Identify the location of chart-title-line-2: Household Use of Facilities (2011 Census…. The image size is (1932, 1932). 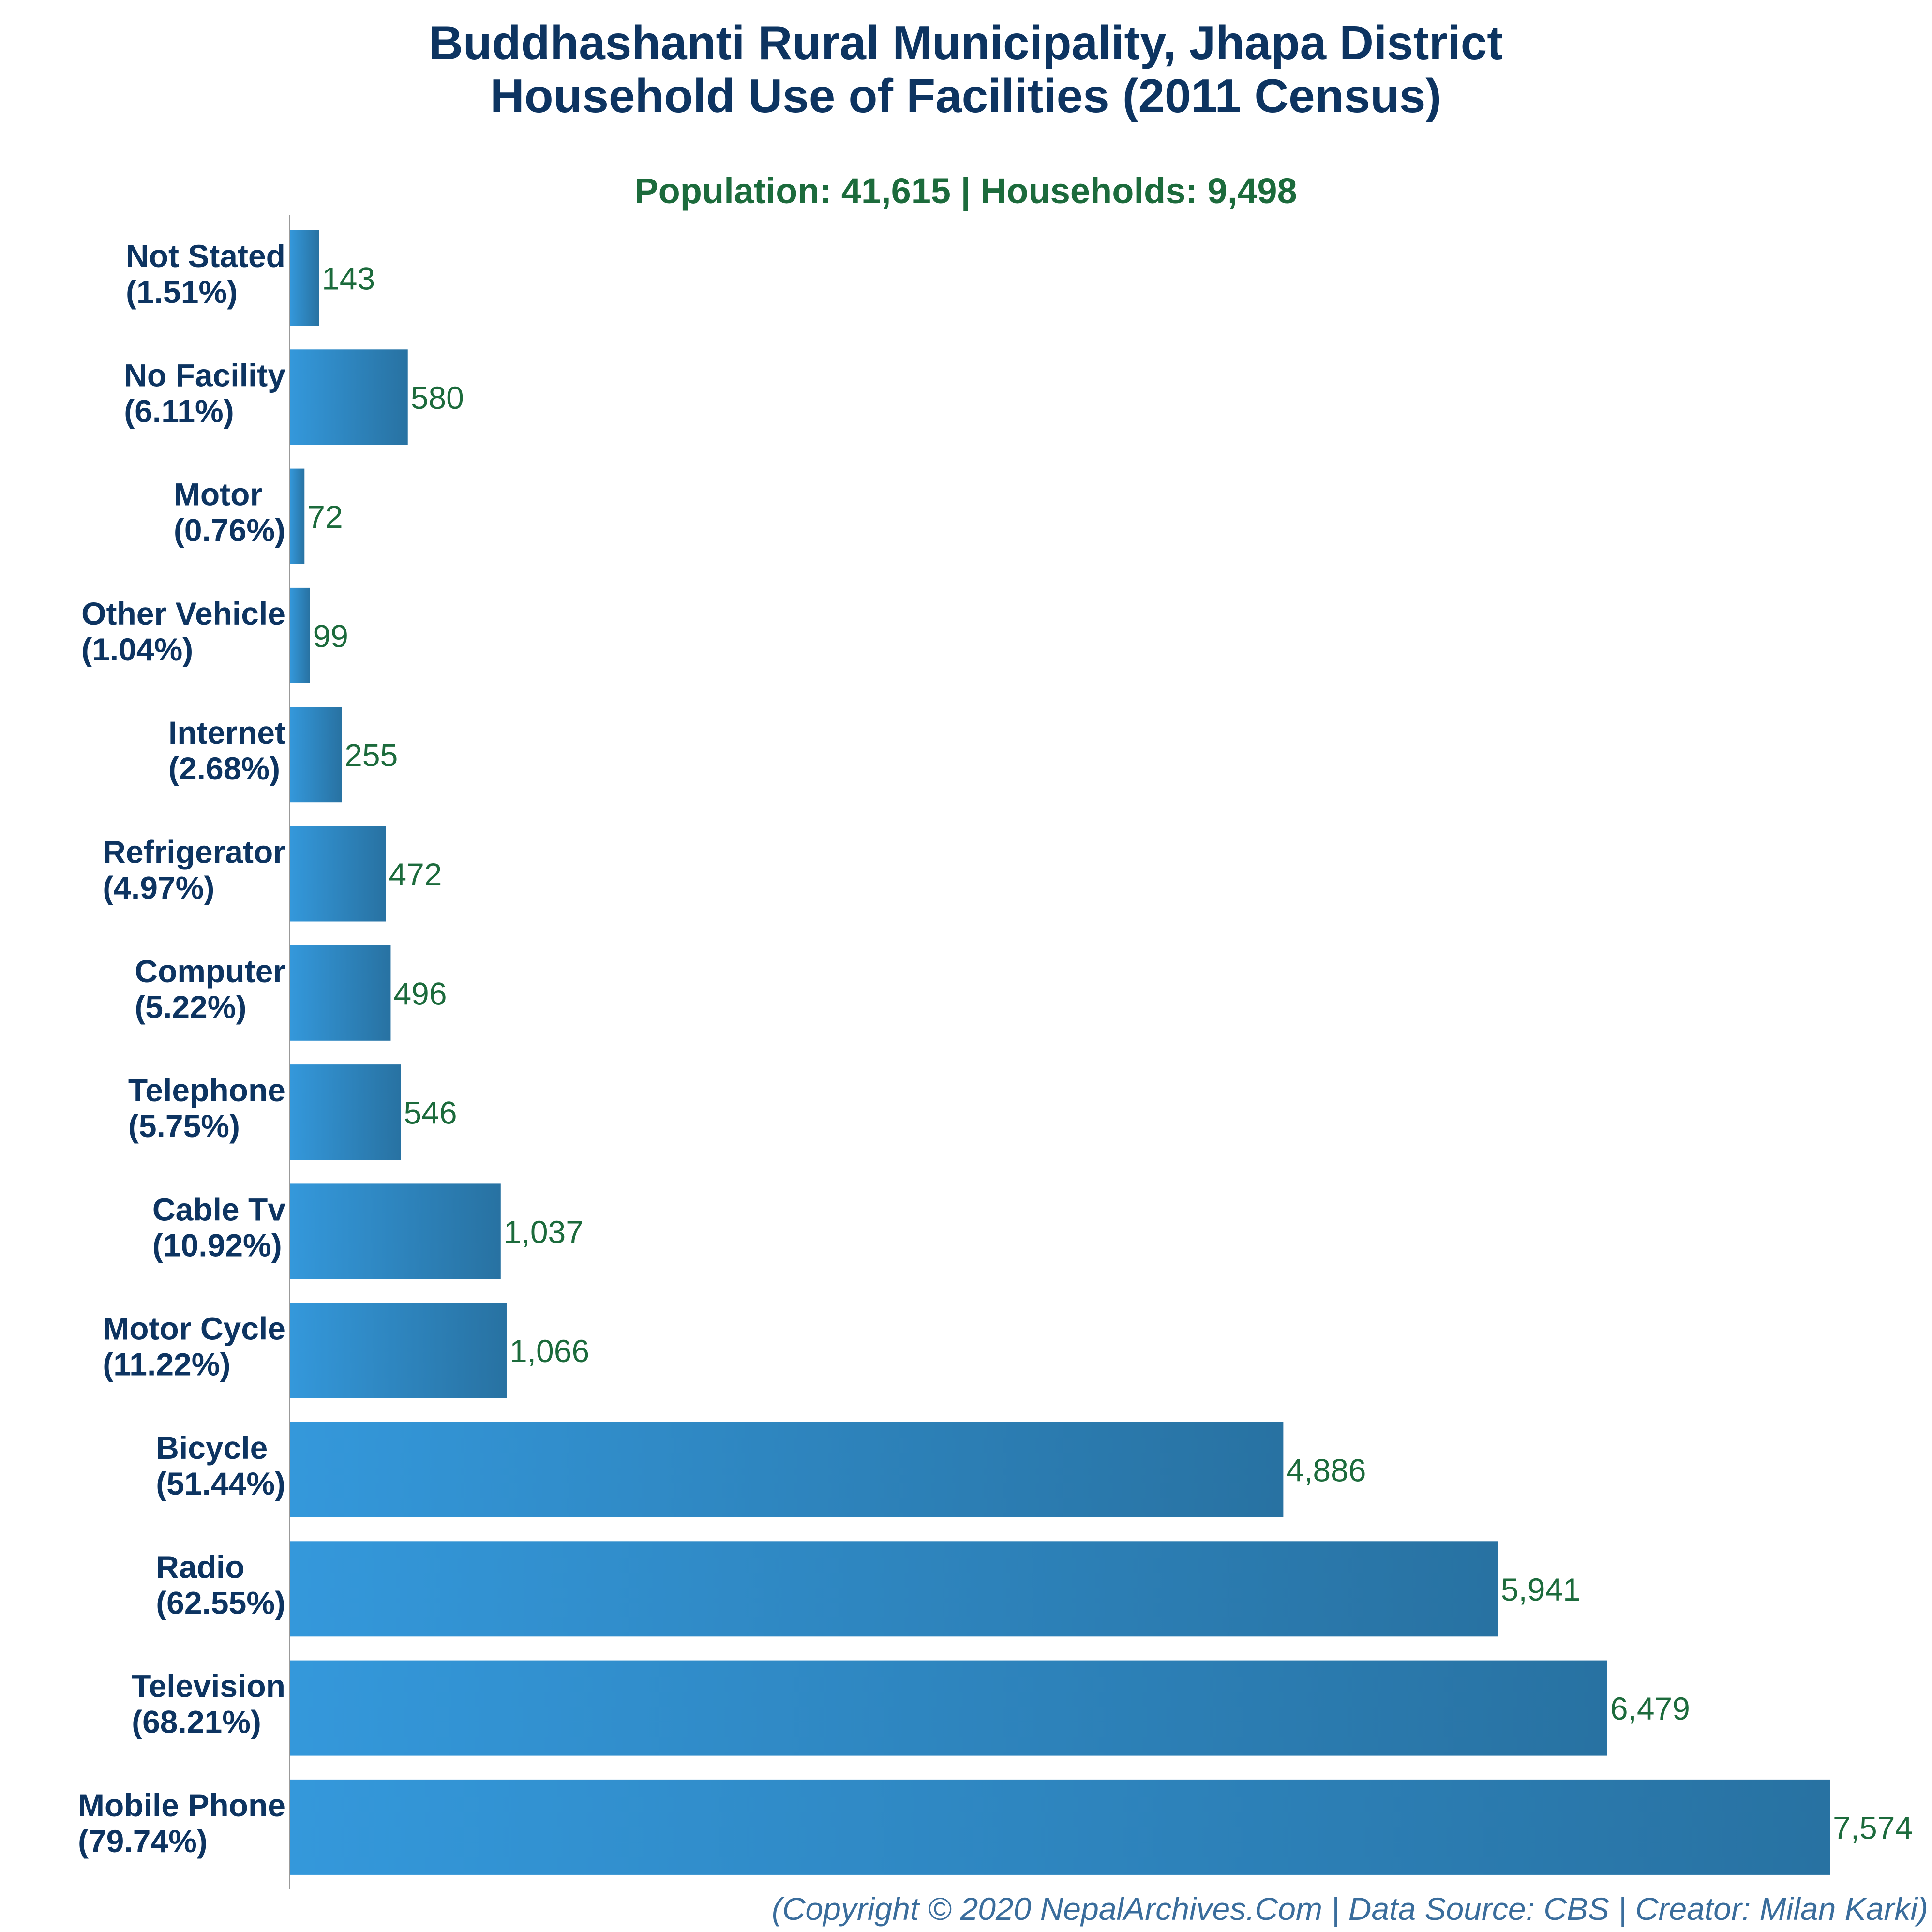
(965, 95).